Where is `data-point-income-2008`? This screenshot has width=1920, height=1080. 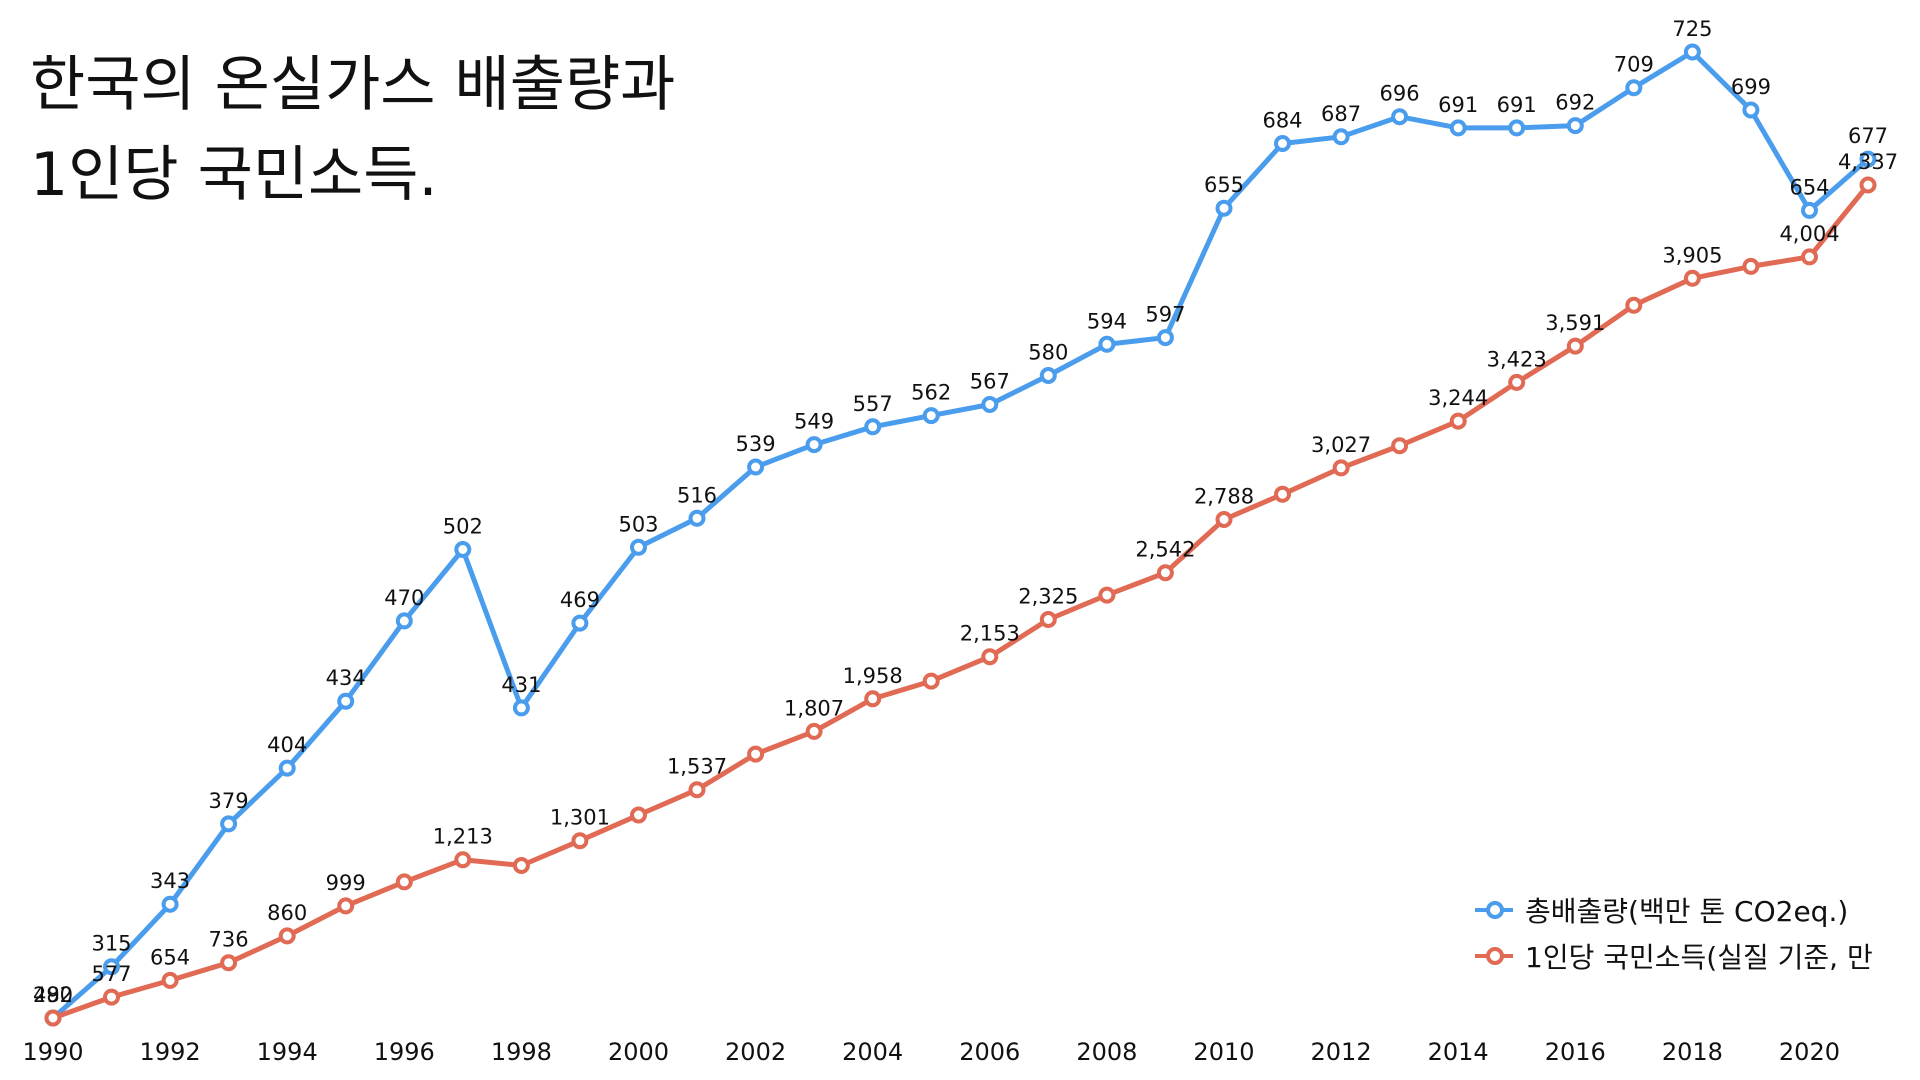 data-point-income-2008 is located at coordinates (1107, 595).